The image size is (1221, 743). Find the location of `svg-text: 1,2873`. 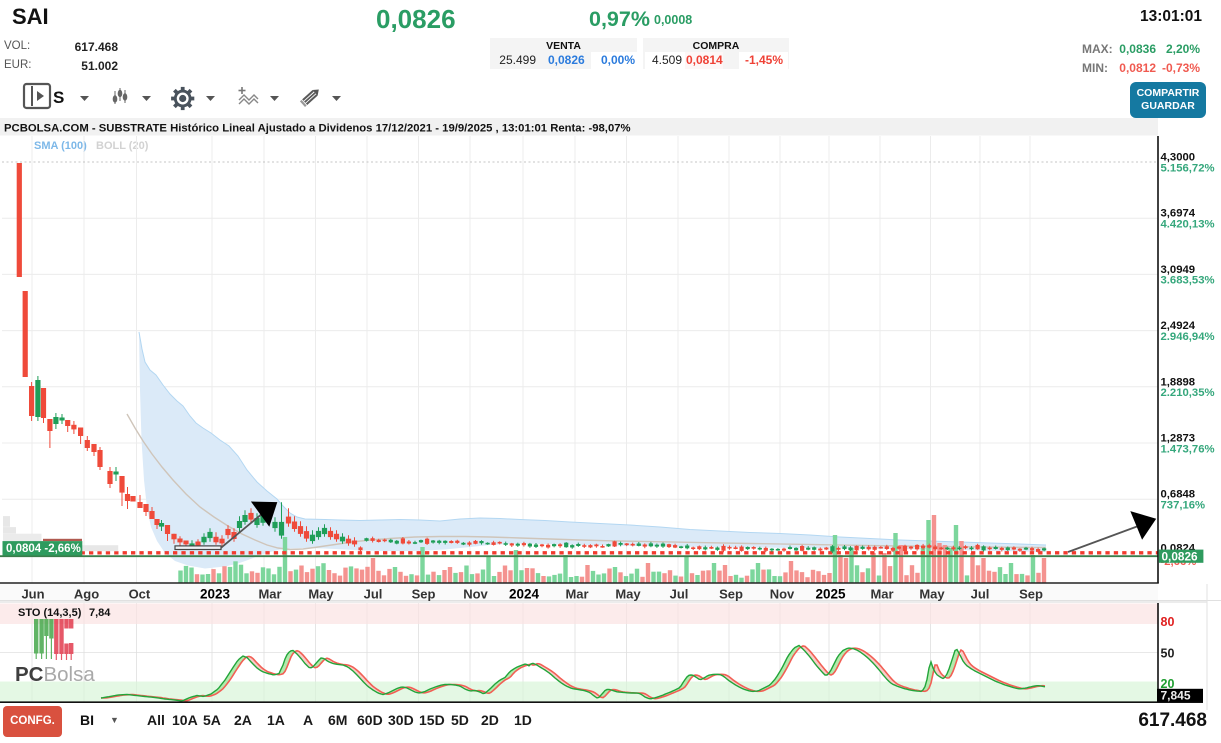

svg-text: 1,2873 is located at coordinates (1178, 439).